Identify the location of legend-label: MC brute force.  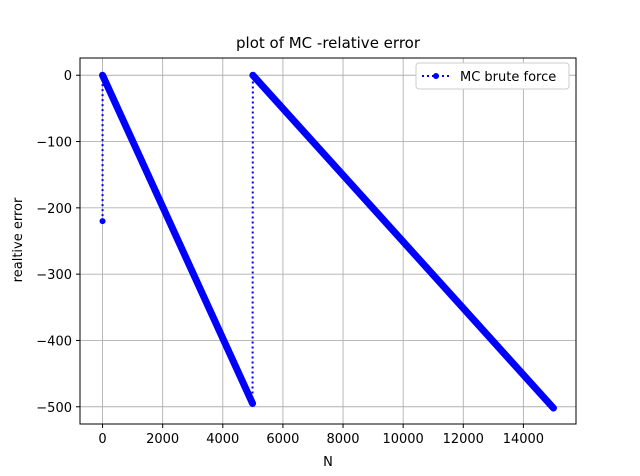
(508, 77).